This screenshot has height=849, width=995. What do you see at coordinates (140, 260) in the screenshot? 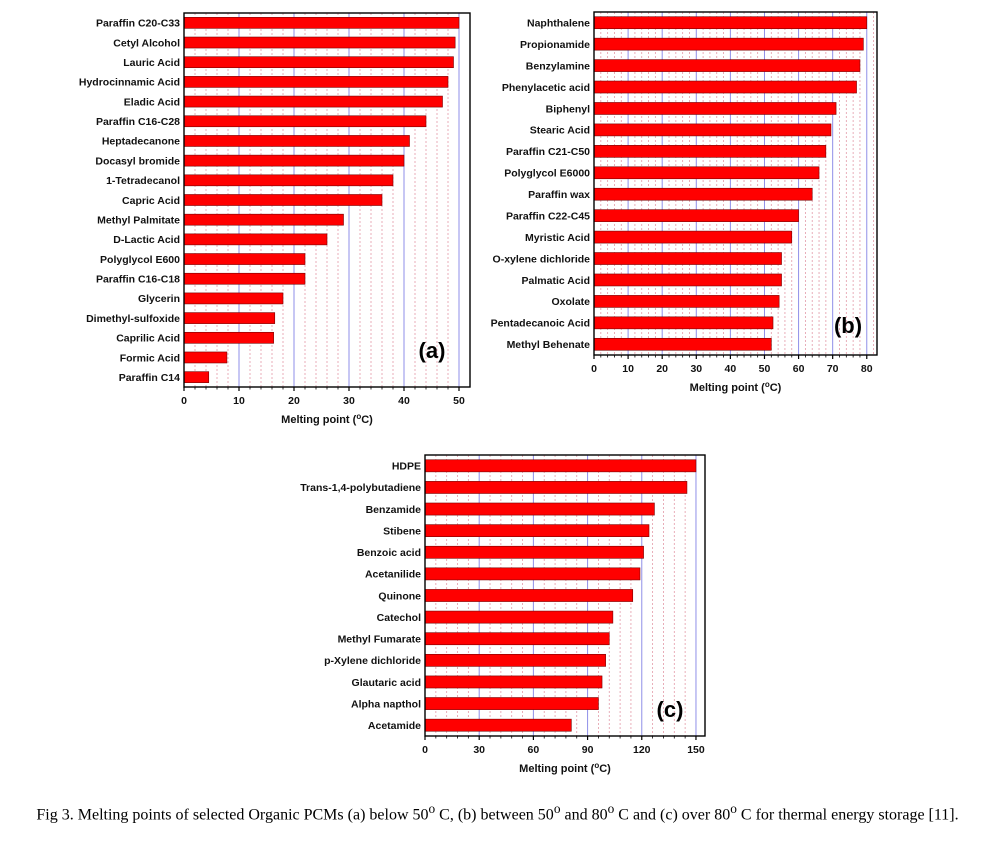
I see `category-label: Polyglycol E600` at bounding box center [140, 260].